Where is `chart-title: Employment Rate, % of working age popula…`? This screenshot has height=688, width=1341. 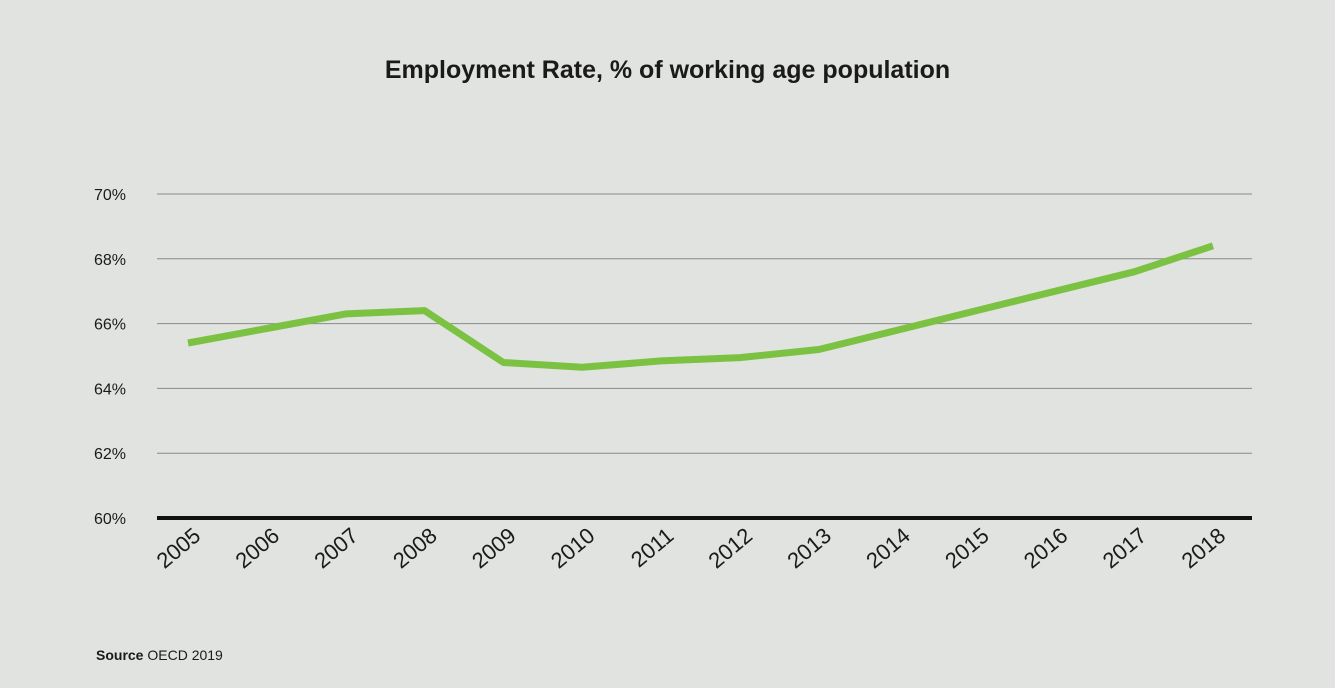 chart-title: Employment Rate, % of working age popula… is located at coordinates (667, 70).